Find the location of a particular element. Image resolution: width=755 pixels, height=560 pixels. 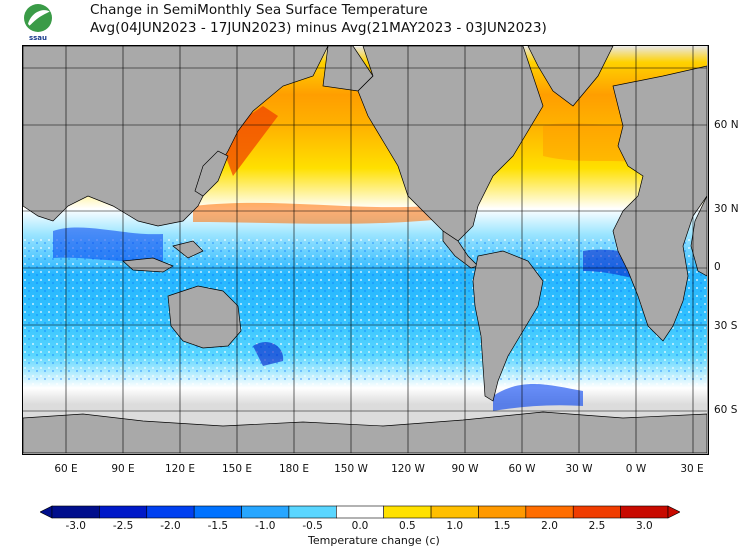

lat-label-60s: 60 S is located at coordinates (726, 410).